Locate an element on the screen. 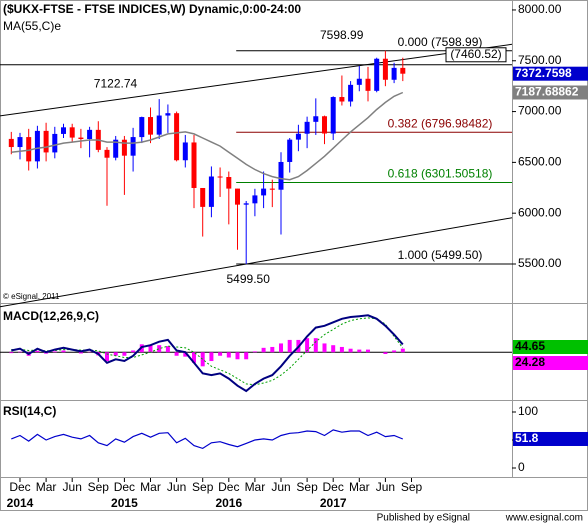  annotation: 7598.99 is located at coordinates (342, 35).